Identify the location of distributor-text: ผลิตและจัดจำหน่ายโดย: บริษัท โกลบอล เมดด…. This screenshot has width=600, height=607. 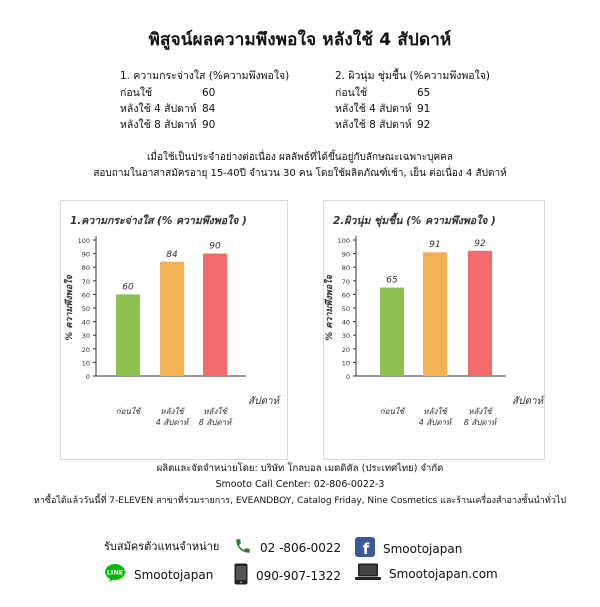
(300, 468).